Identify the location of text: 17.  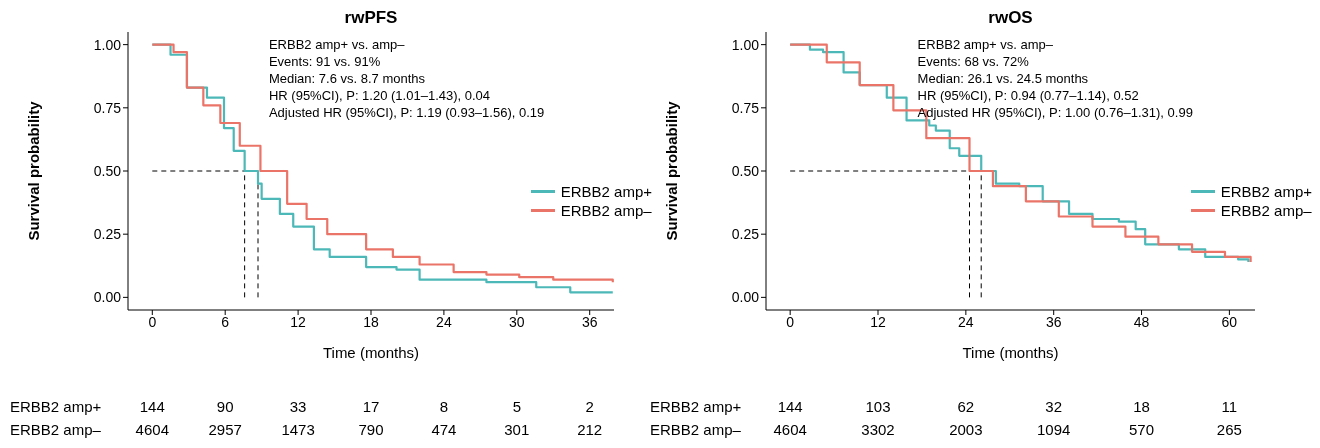
(371, 406).